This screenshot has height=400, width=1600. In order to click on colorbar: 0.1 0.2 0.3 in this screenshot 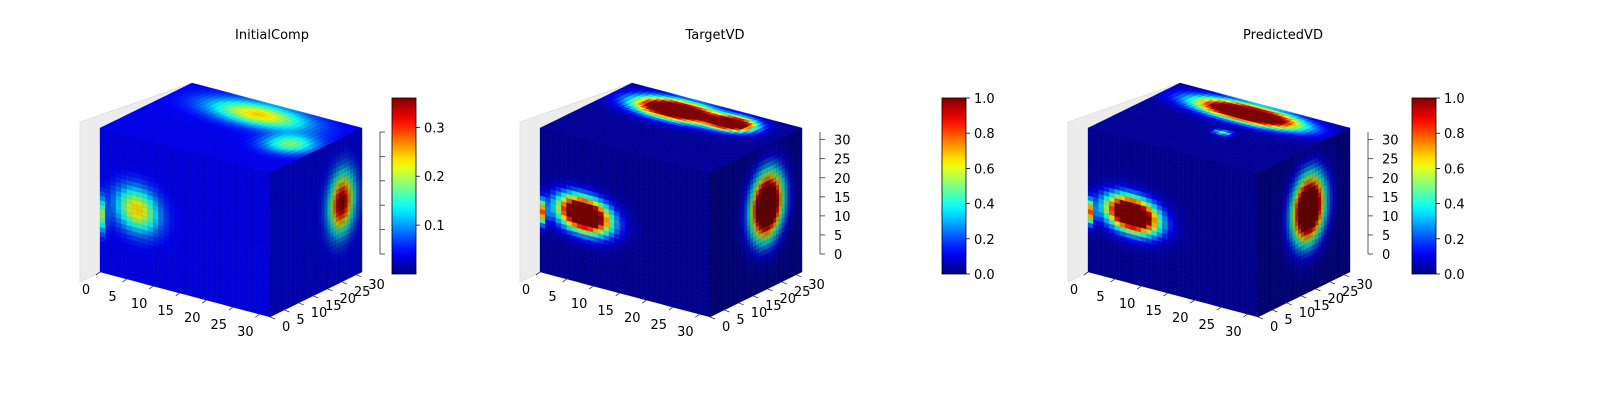, I will do `click(418, 186)`.